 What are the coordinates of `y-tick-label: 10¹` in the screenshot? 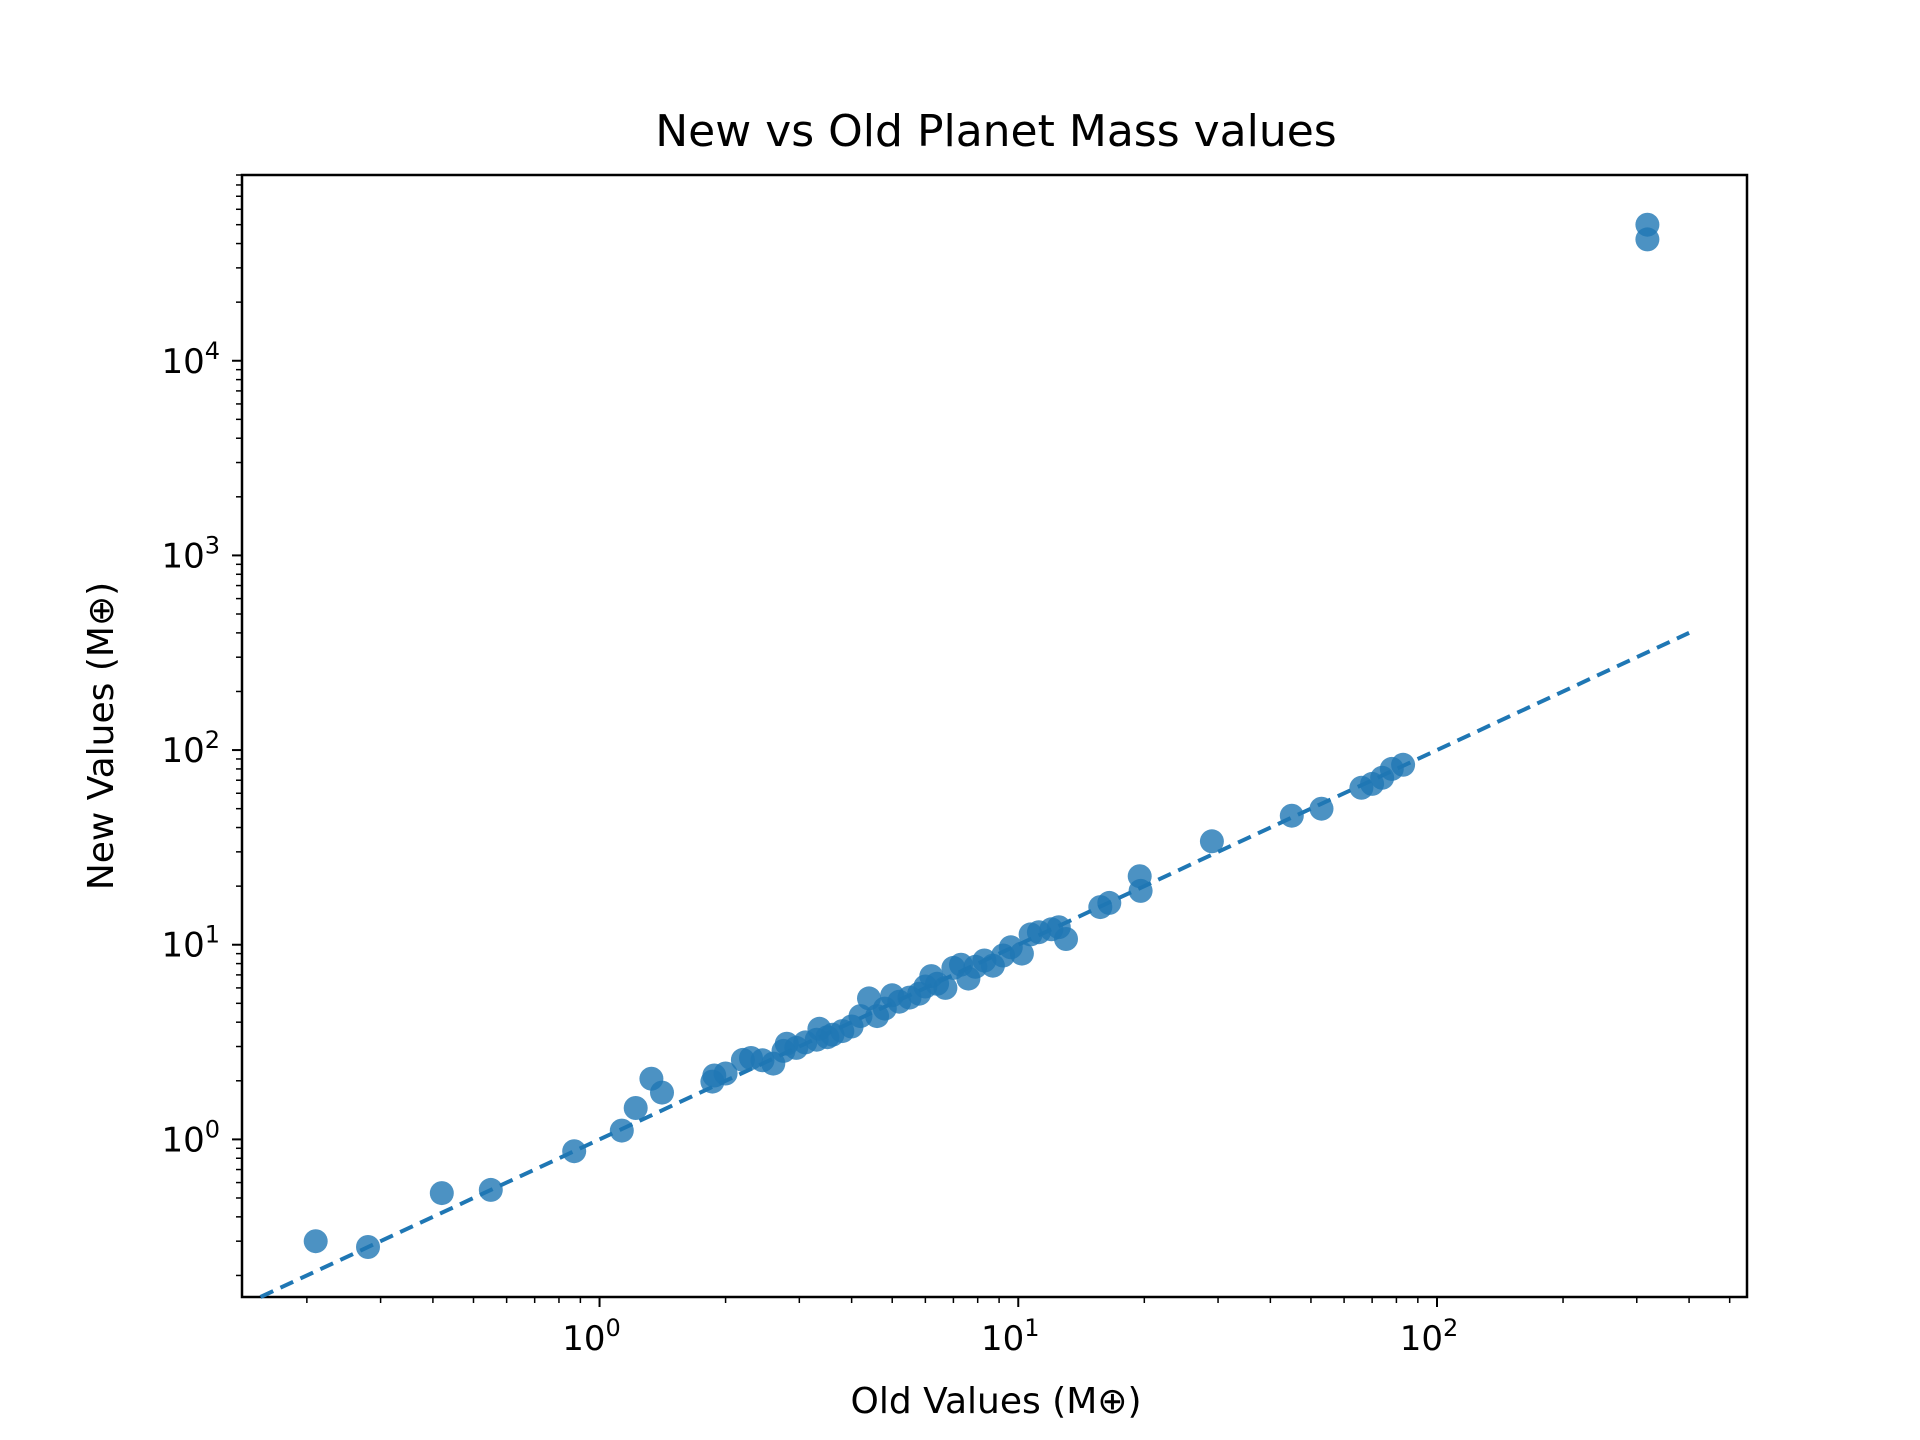 It's located at (190, 943).